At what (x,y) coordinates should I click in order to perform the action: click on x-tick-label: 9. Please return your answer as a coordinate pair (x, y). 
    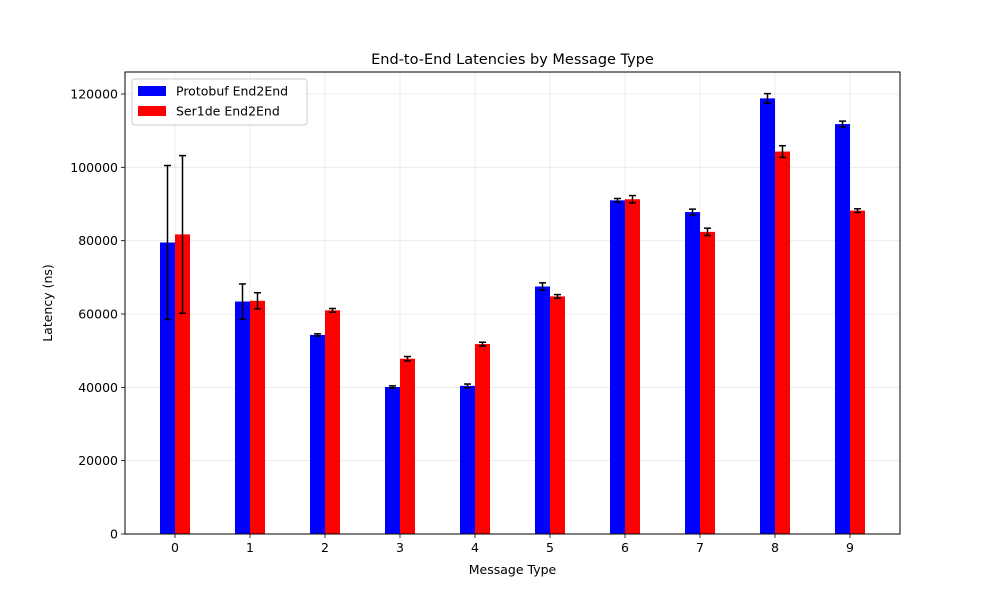
    Looking at the image, I should click on (850, 547).